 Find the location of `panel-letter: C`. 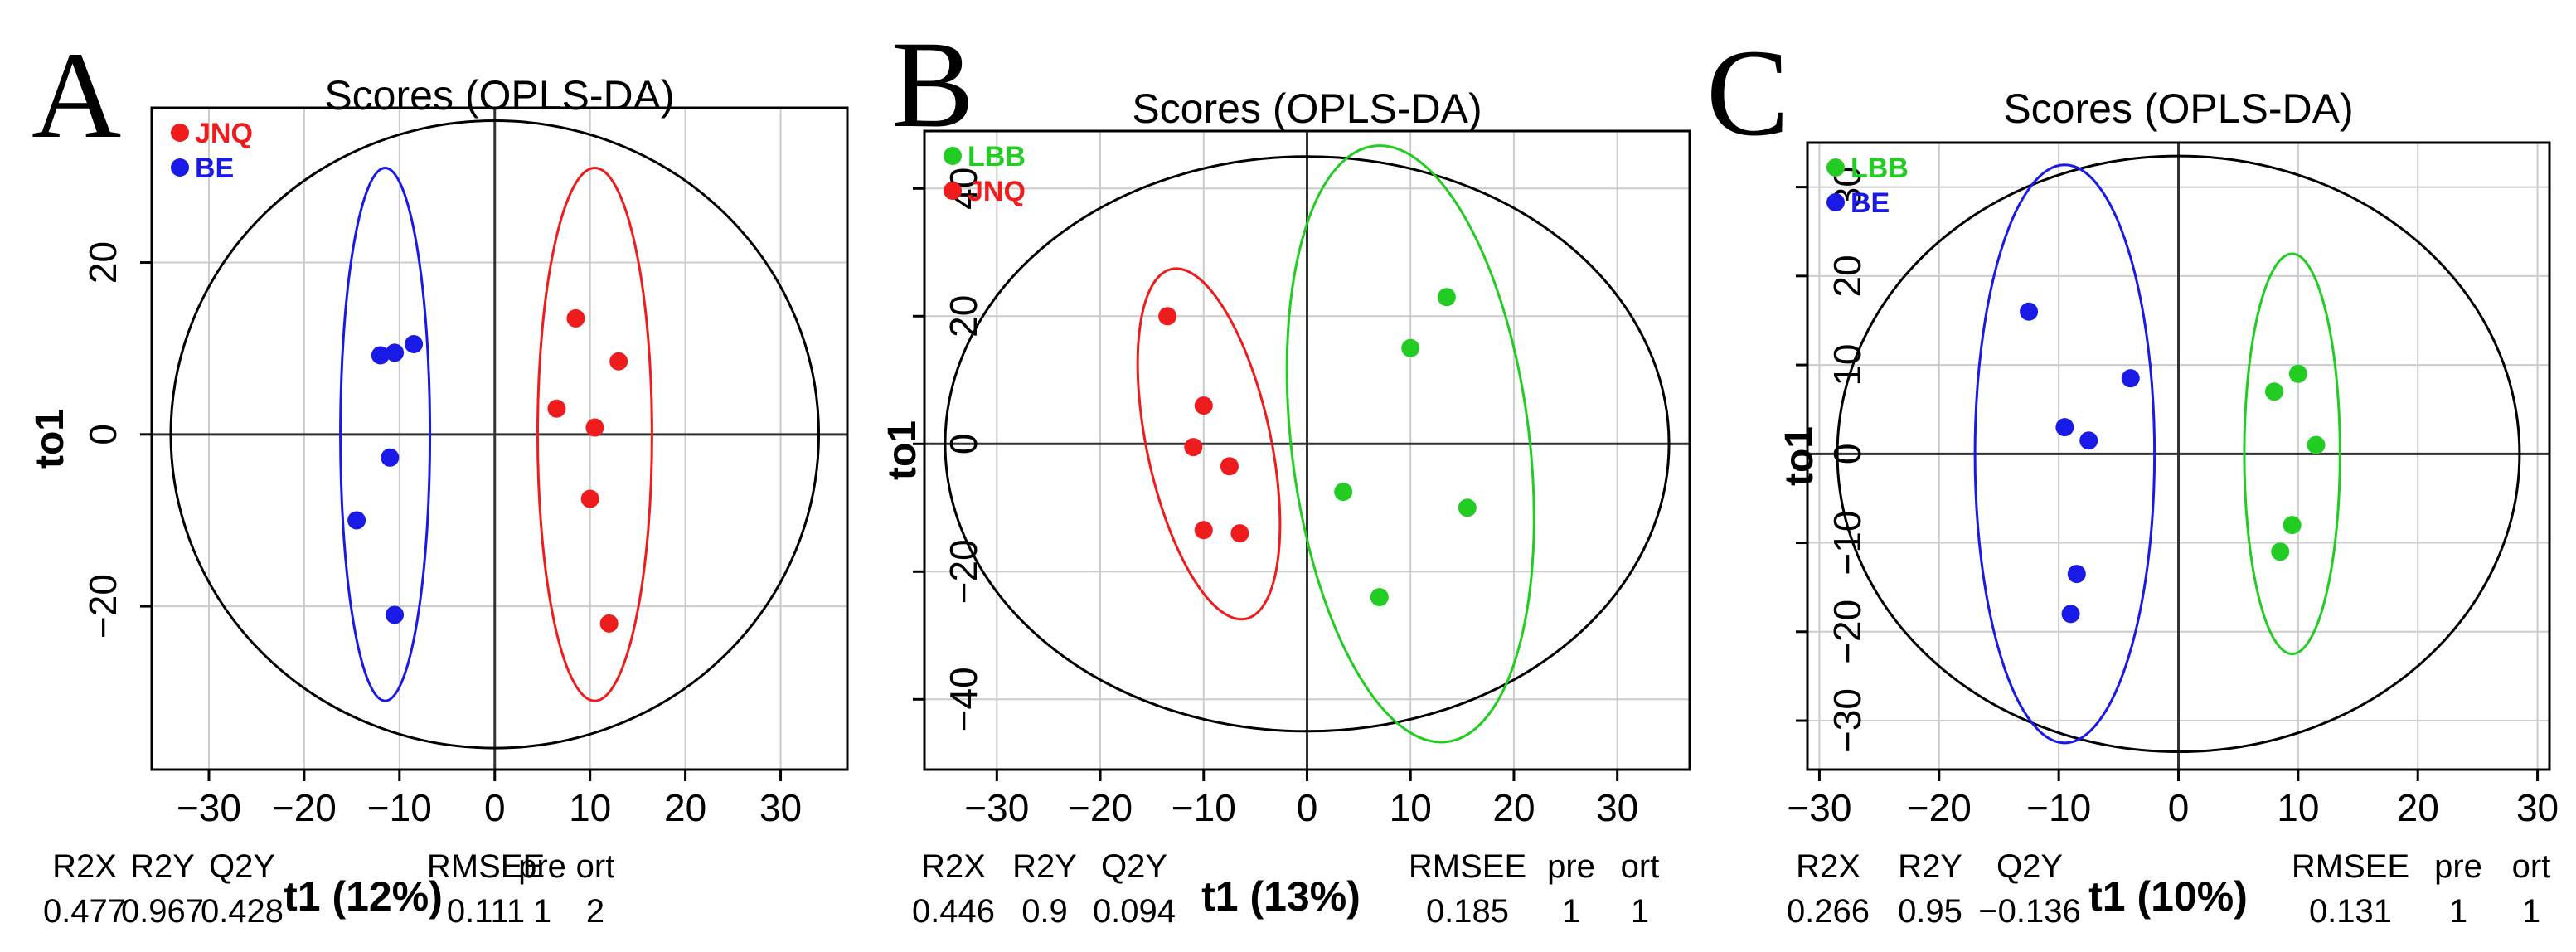

panel-letter: C is located at coordinates (1747, 93).